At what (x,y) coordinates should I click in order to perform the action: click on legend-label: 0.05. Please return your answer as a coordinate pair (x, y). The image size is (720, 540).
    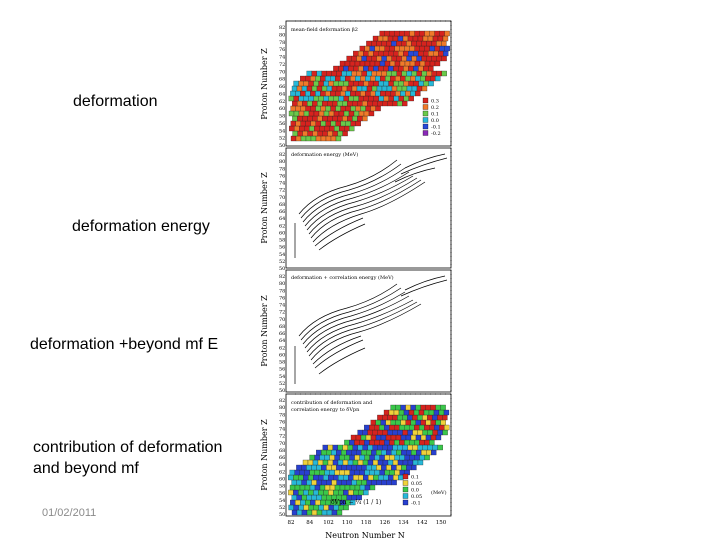
    Looking at the image, I should click on (416, 484).